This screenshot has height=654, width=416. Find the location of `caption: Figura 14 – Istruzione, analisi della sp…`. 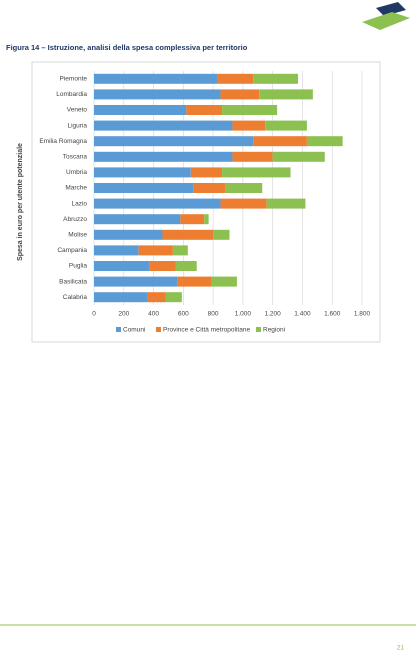

caption: Figura 14 – Istruzione, analisi della sp… is located at coordinates (127, 47).